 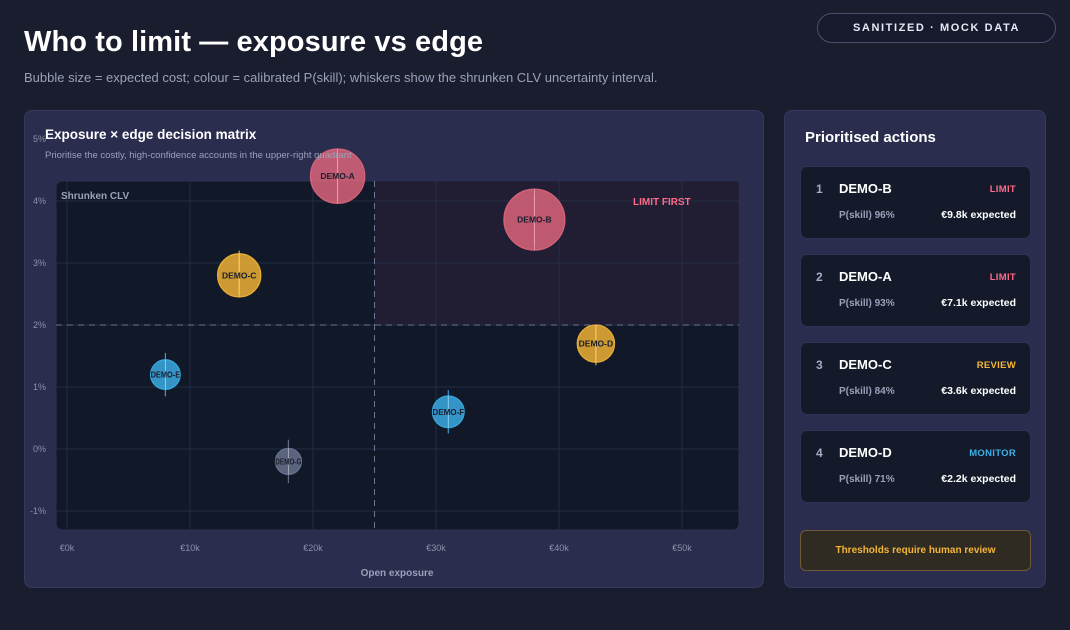 I want to click on bubble-demo-c: DEMO-C, so click(x=239, y=274).